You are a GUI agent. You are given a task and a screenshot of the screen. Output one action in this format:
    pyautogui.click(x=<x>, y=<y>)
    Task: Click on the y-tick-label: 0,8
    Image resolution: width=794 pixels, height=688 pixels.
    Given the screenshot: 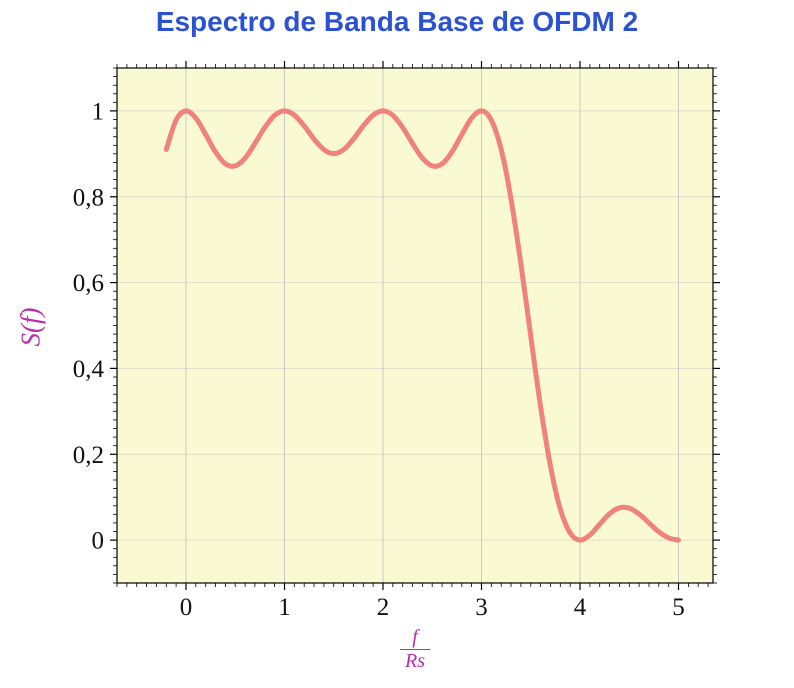 What is the action you would take?
    pyautogui.click(x=88, y=197)
    